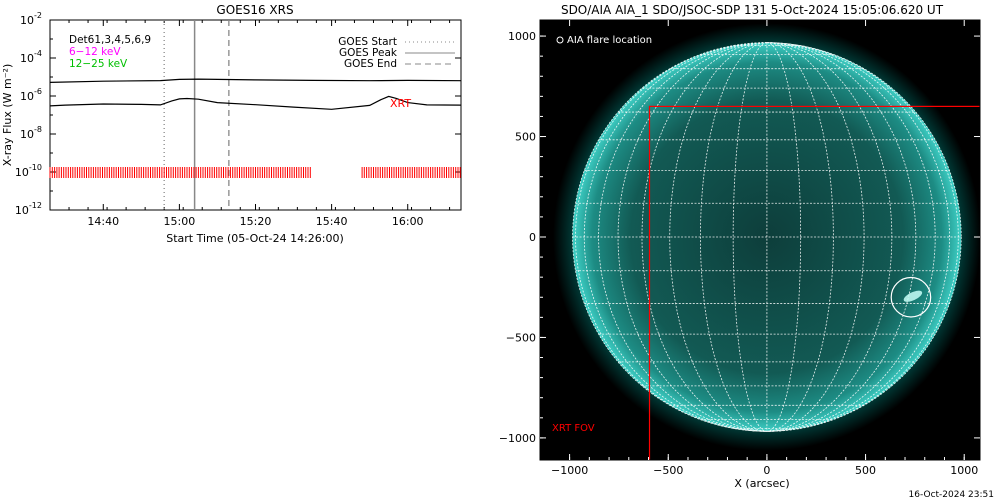 The height and width of the screenshot is (500, 1000). Describe the element at coordinates (95, 52) in the screenshot. I see `goes-legend-left-item: 6−12 keV` at that location.